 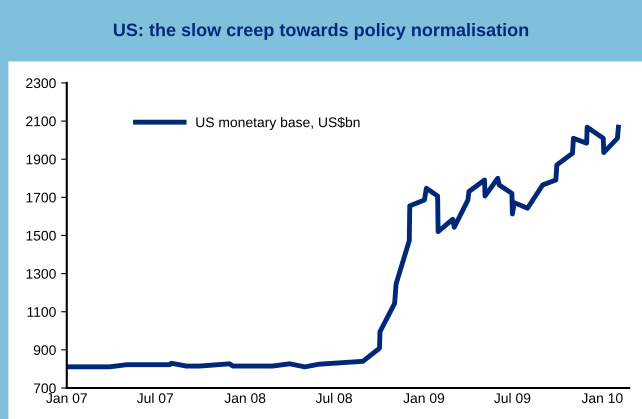 I want to click on x-tick-label: Jul 07, so click(x=155, y=398).